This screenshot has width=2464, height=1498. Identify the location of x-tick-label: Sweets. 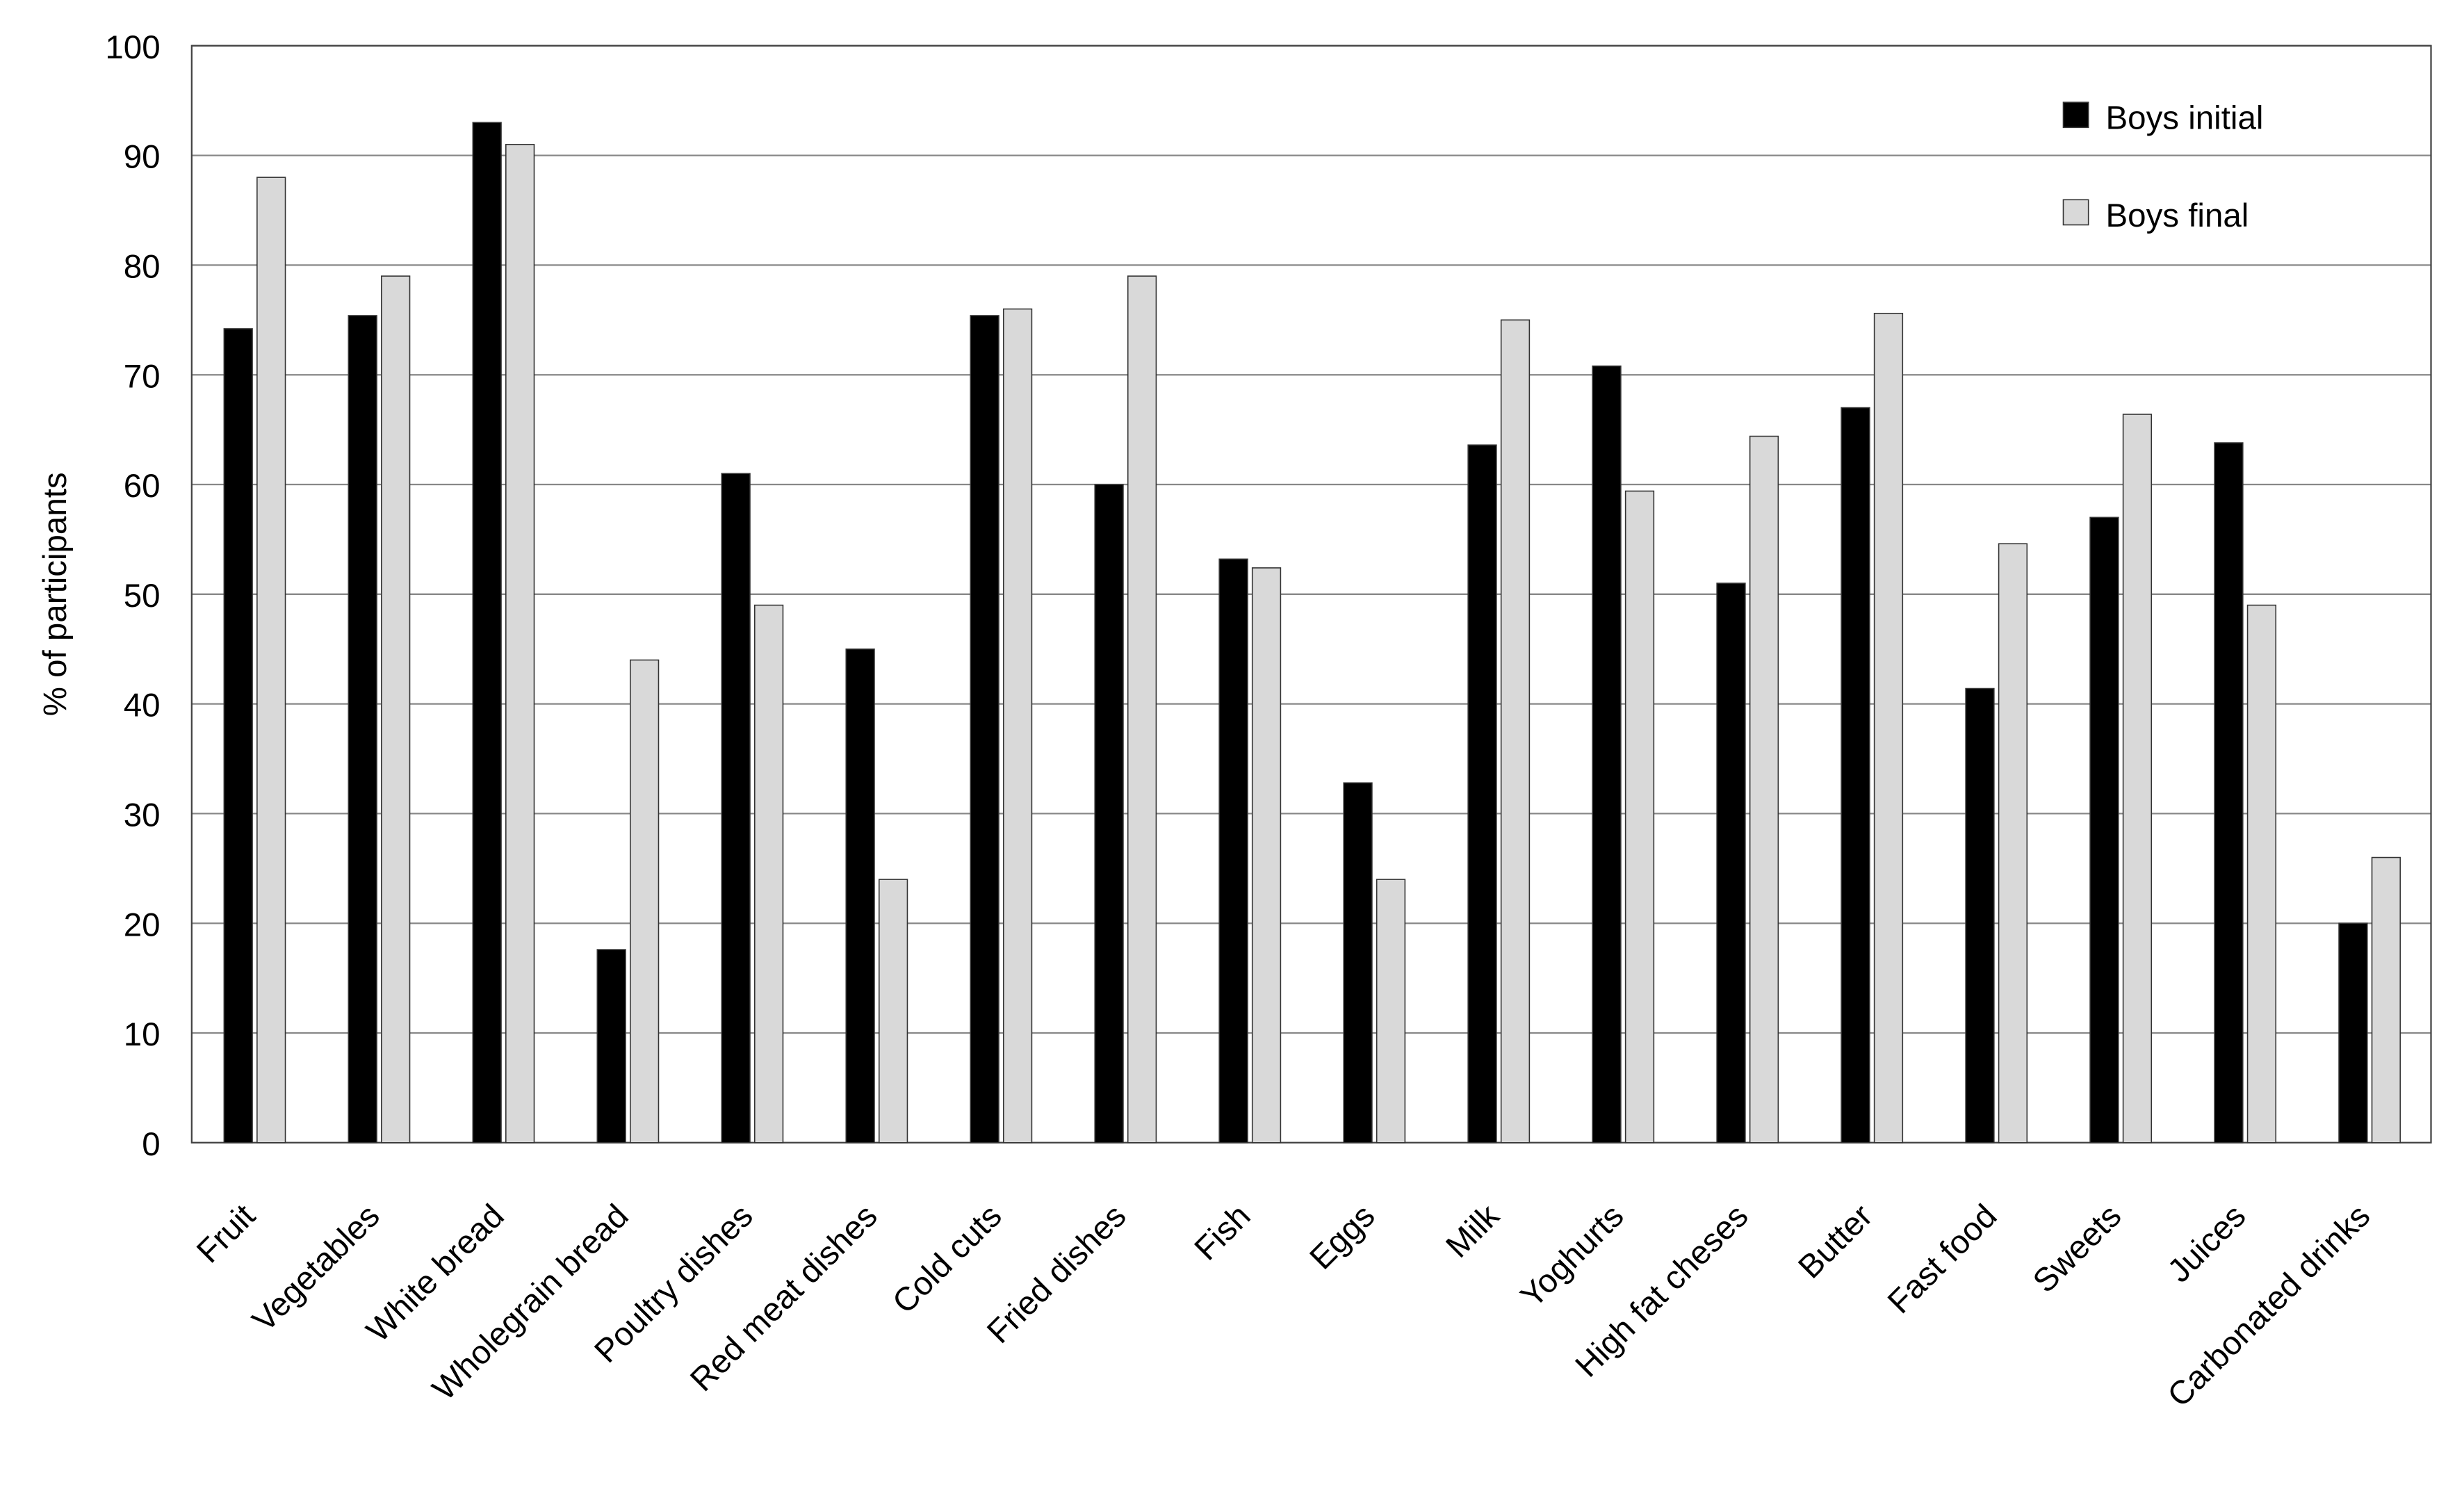
(2077, 1249).